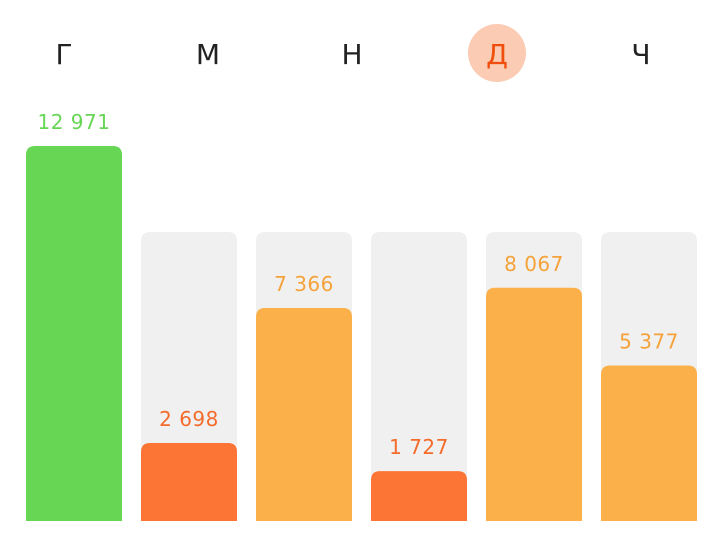 The image size is (720, 554). I want to click on bar-value-label-2: 1 727, so click(419, 447).